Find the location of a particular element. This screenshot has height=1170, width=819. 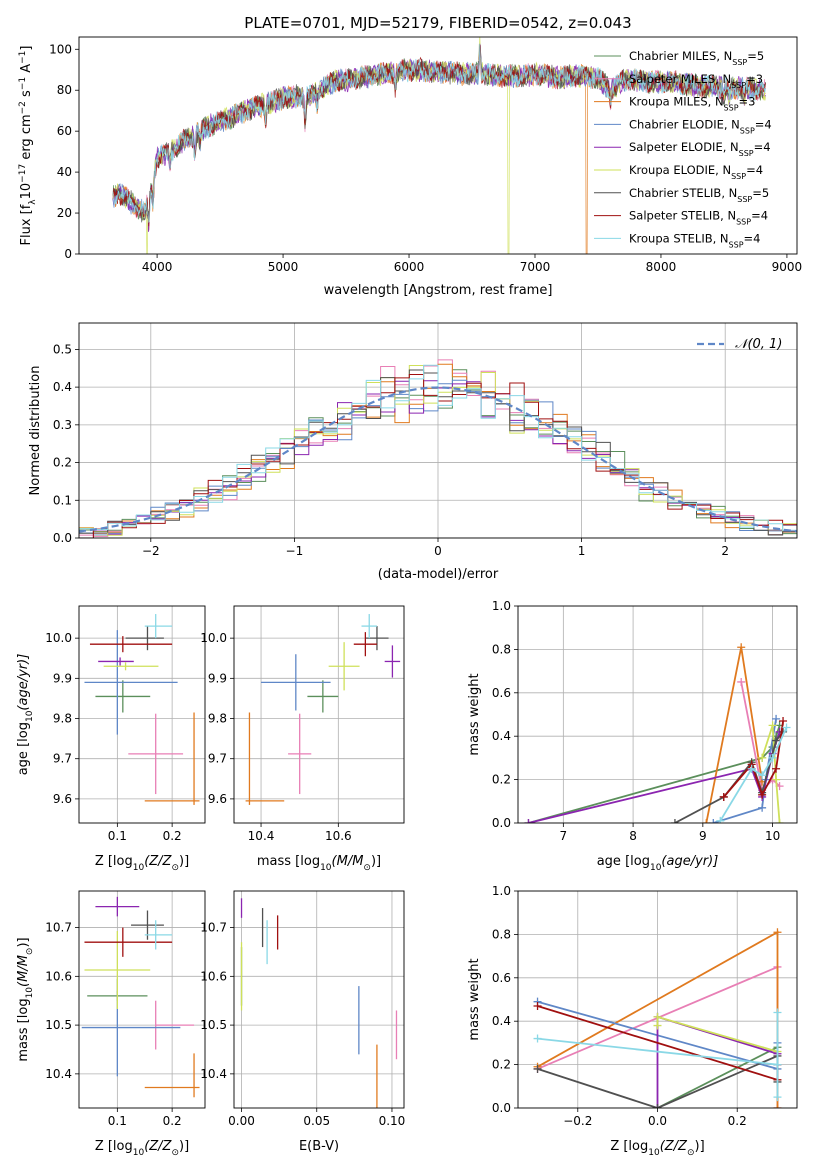

y-tick-label: 10.7 is located at coordinates (58, 928).